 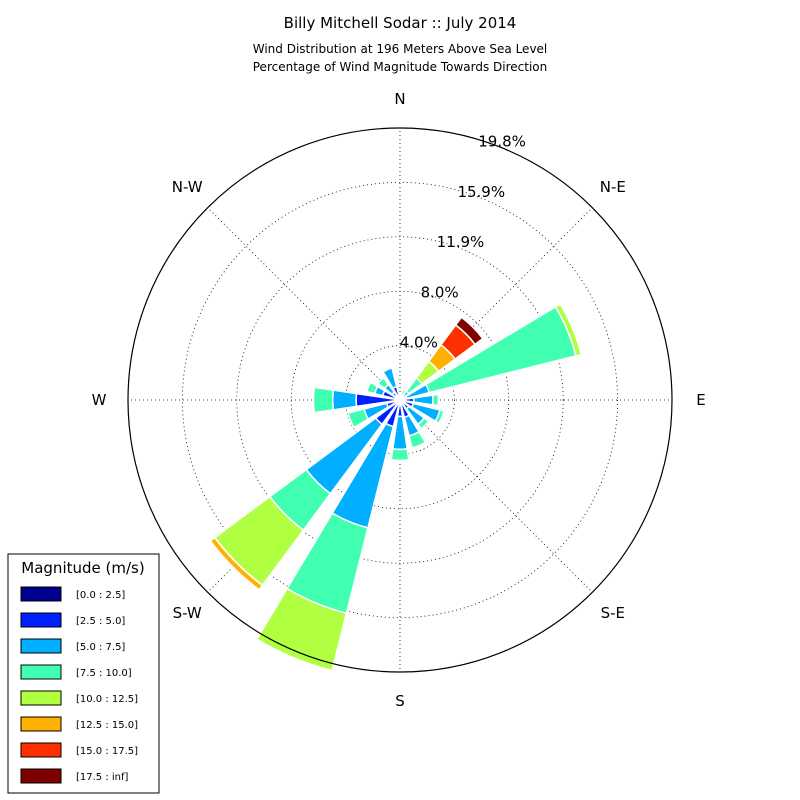 I want to click on compass-label: N, so click(x=399, y=99).